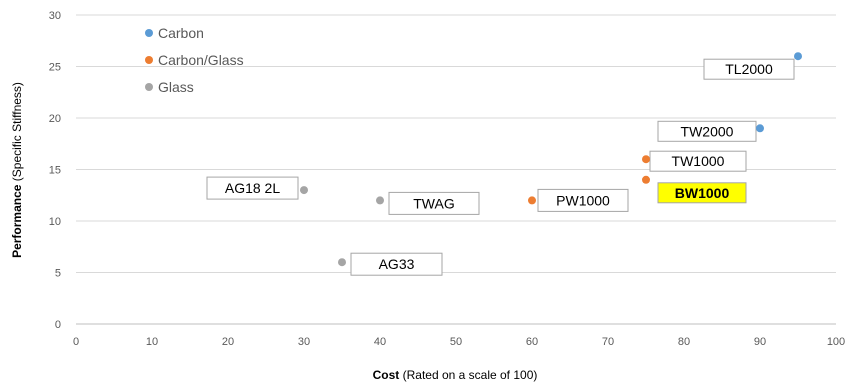 The height and width of the screenshot is (383, 856). What do you see at coordinates (684, 342) in the screenshot?
I see `x-tick-label: 80` at bounding box center [684, 342].